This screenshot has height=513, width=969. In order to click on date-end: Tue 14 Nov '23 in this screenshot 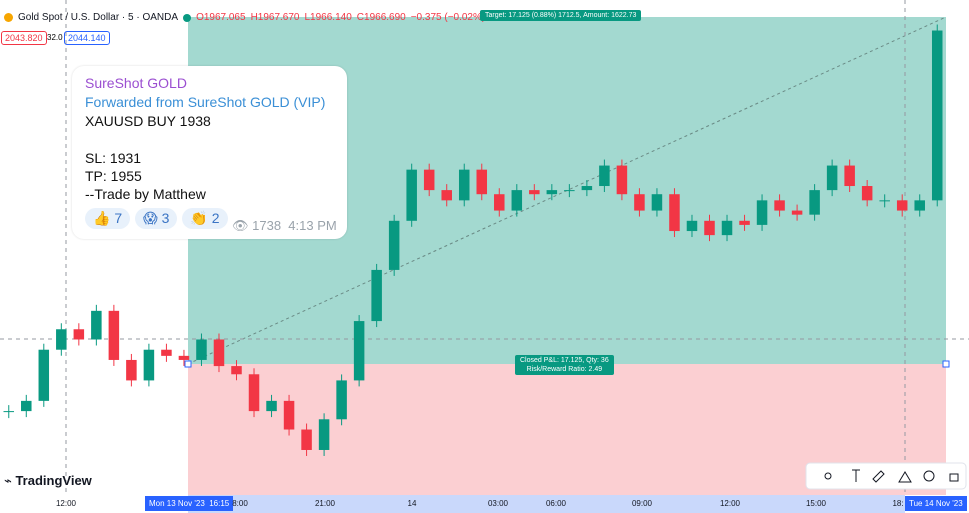, I will do `click(936, 503)`.